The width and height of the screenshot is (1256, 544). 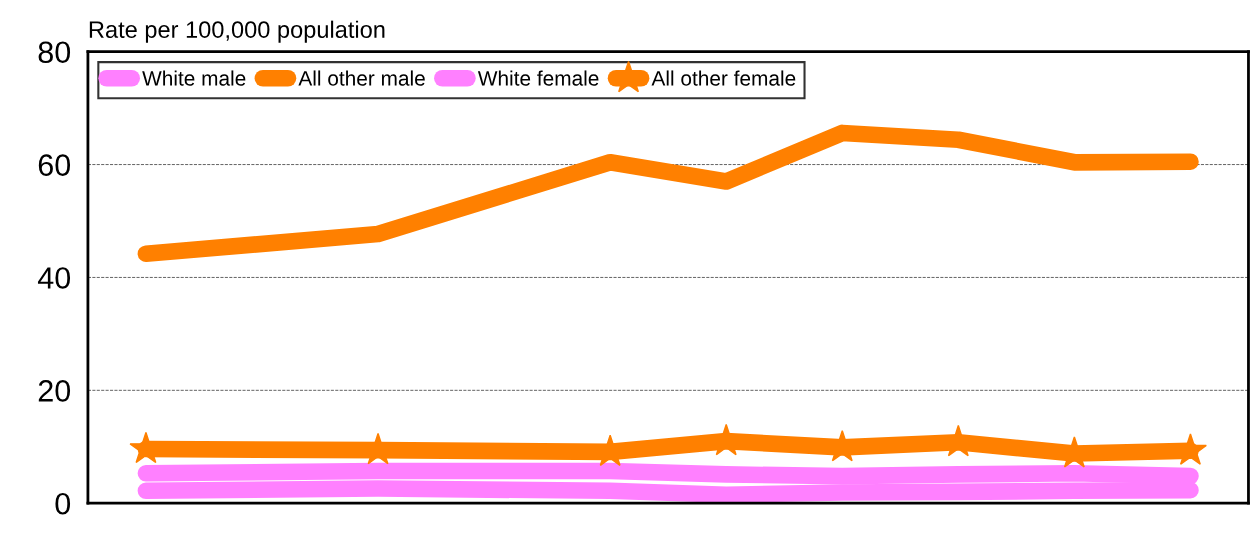 What do you see at coordinates (237, 31) in the screenshot?
I see `chart-title: Rate per 100,000 population` at bounding box center [237, 31].